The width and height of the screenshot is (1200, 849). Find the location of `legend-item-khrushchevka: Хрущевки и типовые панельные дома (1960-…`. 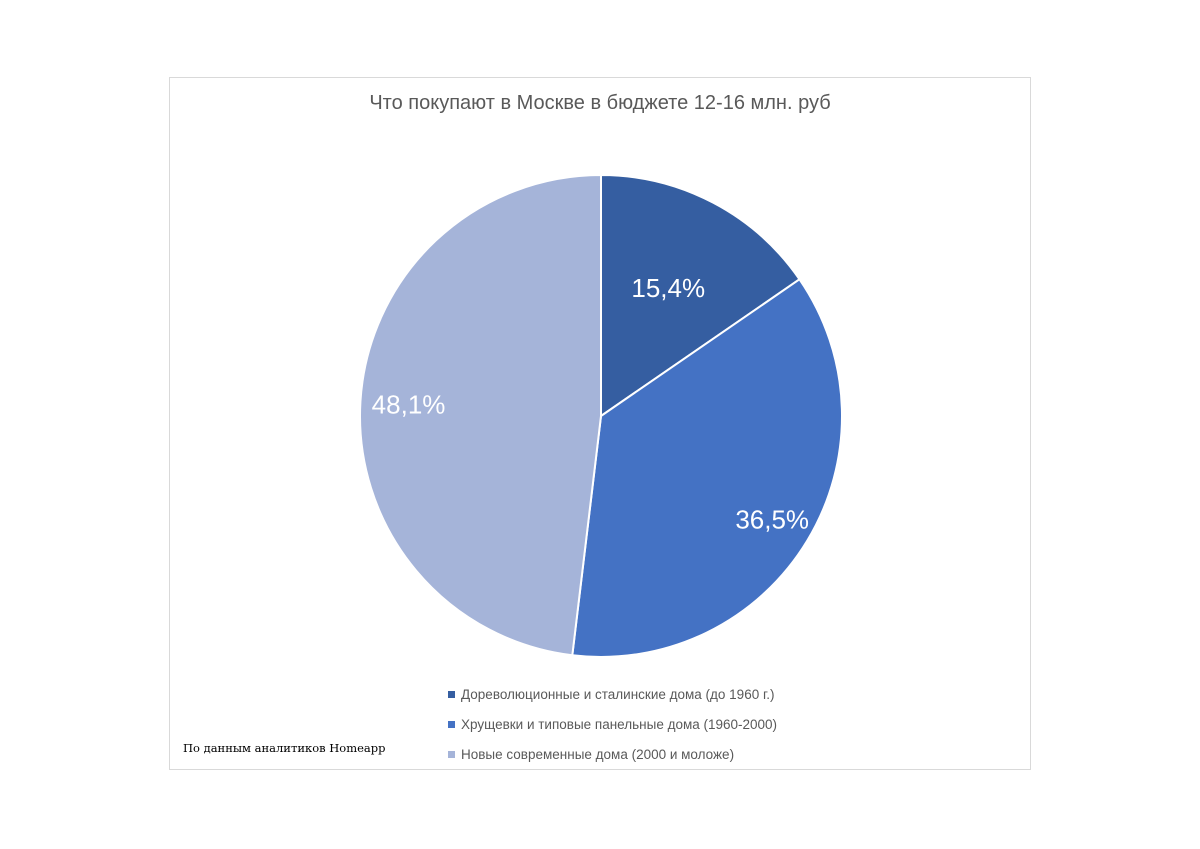

legend-item-khrushchevka: Хрущевки и типовые панельные дома (1960-… is located at coordinates (612, 724).